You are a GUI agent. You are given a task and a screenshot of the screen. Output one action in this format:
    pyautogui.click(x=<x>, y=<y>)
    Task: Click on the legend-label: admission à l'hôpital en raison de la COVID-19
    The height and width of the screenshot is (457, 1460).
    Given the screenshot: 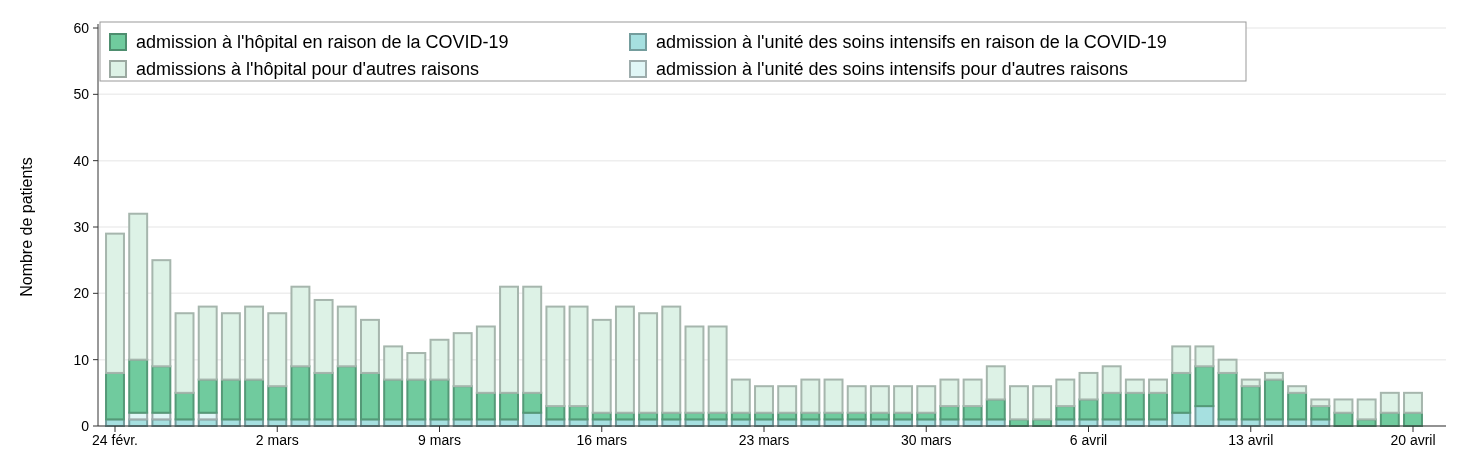 What is the action you would take?
    pyautogui.click(x=322, y=42)
    